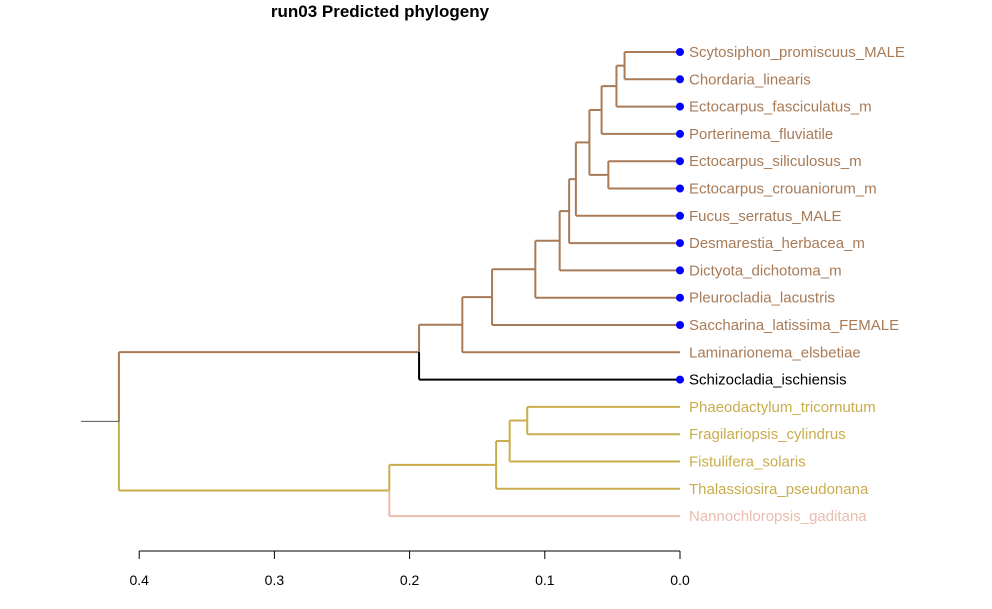 The image size is (992, 609). Describe the element at coordinates (410, 580) in the screenshot. I see `axis-tick-label: 0.2` at that location.